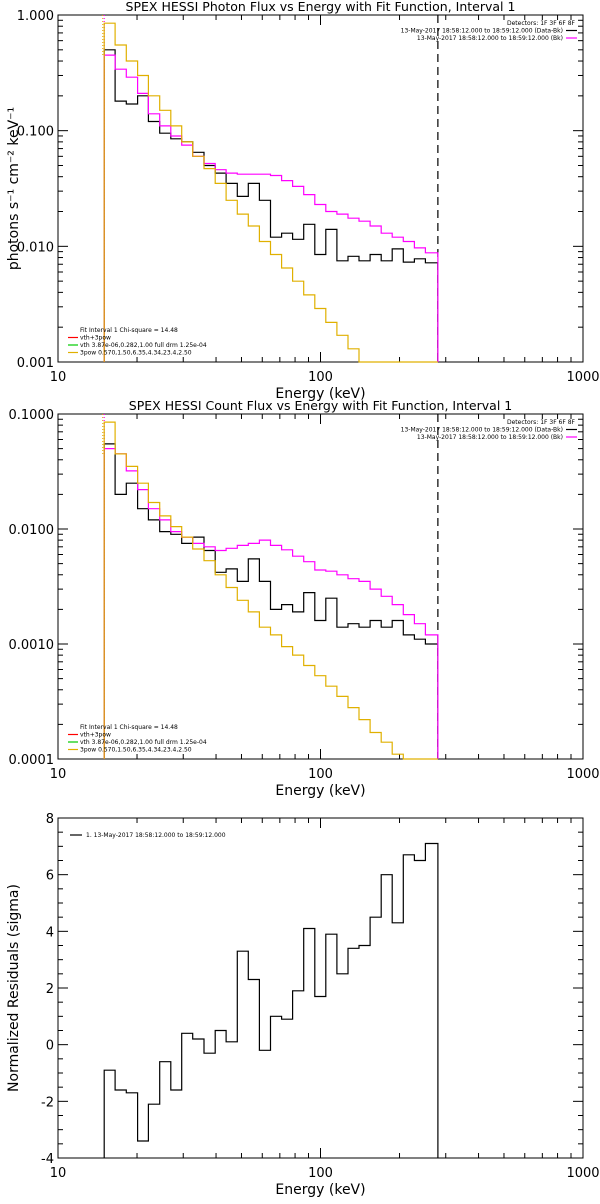 The image size is (600, 1204). I want to click on panel-3-x-tick-label: 100, so click(320, 1173).